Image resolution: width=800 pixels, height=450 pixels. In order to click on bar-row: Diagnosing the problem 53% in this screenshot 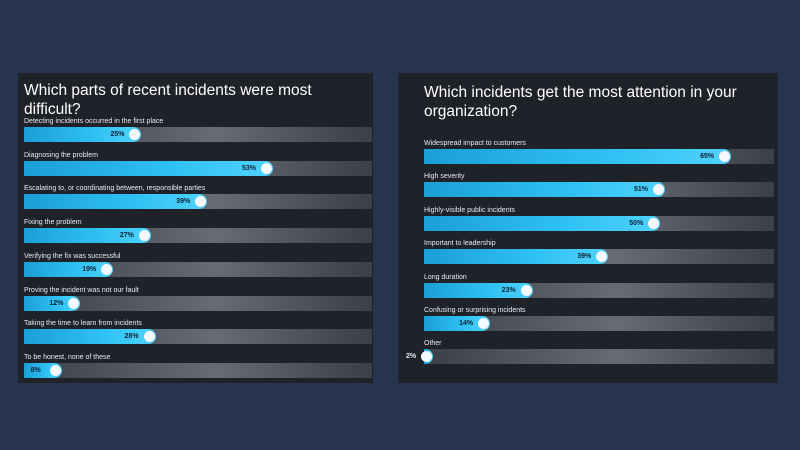, I will do `click(198, 164)`.